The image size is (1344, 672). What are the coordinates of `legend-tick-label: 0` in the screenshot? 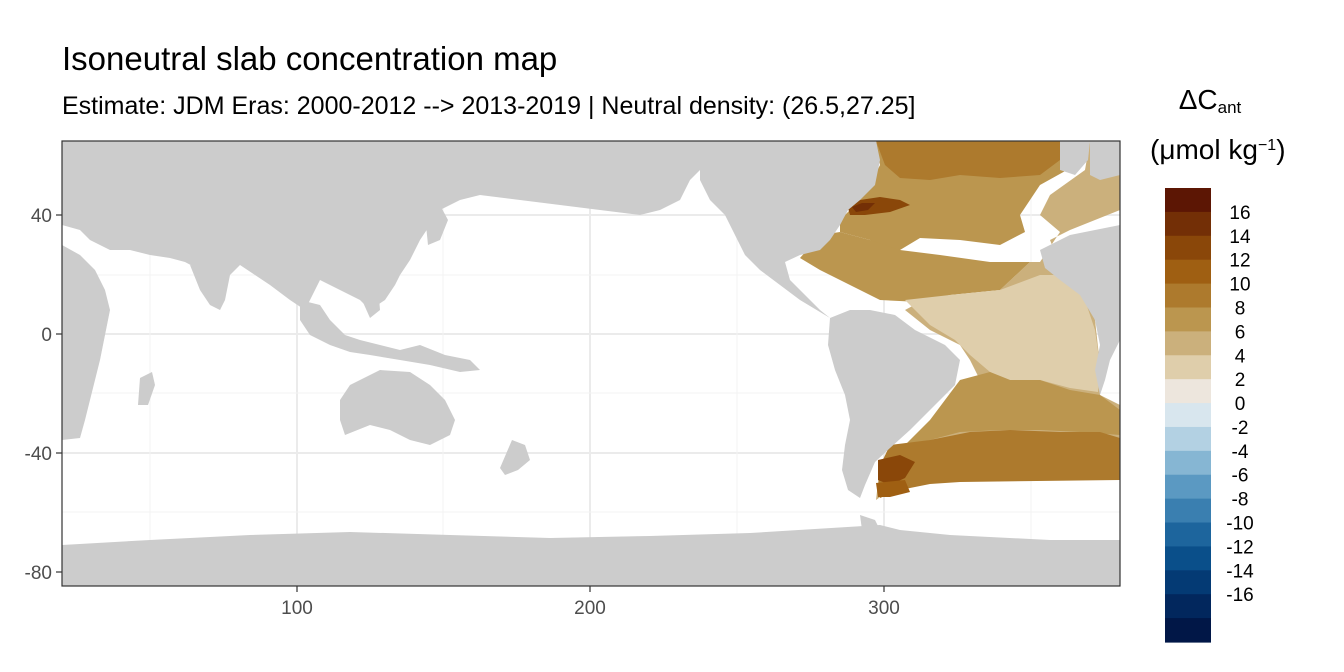 It's located at (1240, 404).